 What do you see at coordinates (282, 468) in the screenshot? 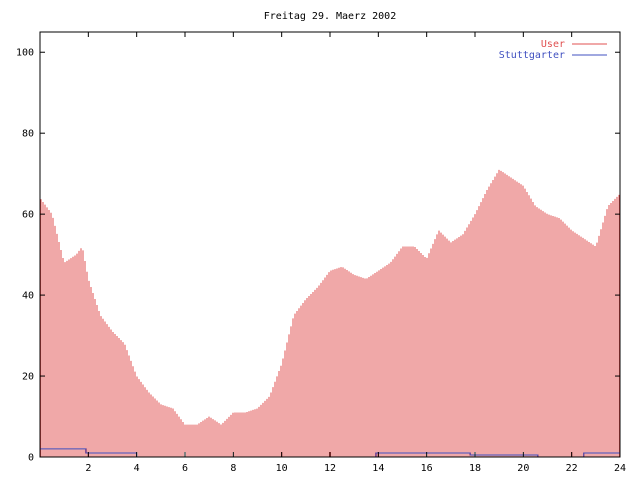
I see `x-tick-label: 10` at bounding box center [282, 468].